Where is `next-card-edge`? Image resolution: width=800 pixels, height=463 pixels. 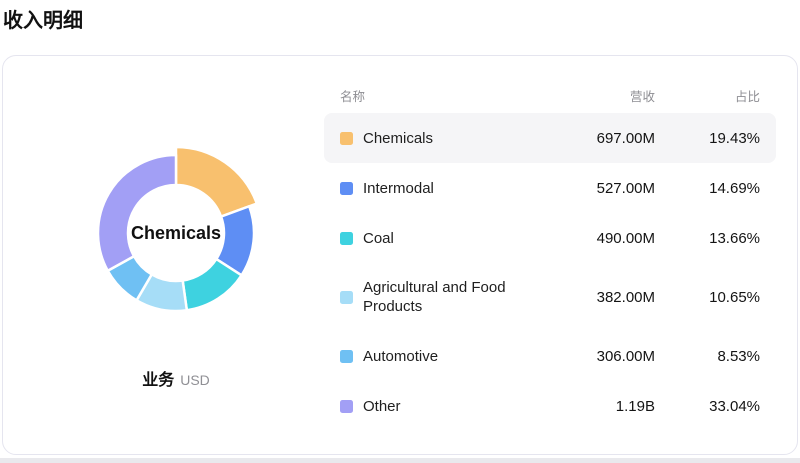 next-card-edge is located at coordinates (400, 460).